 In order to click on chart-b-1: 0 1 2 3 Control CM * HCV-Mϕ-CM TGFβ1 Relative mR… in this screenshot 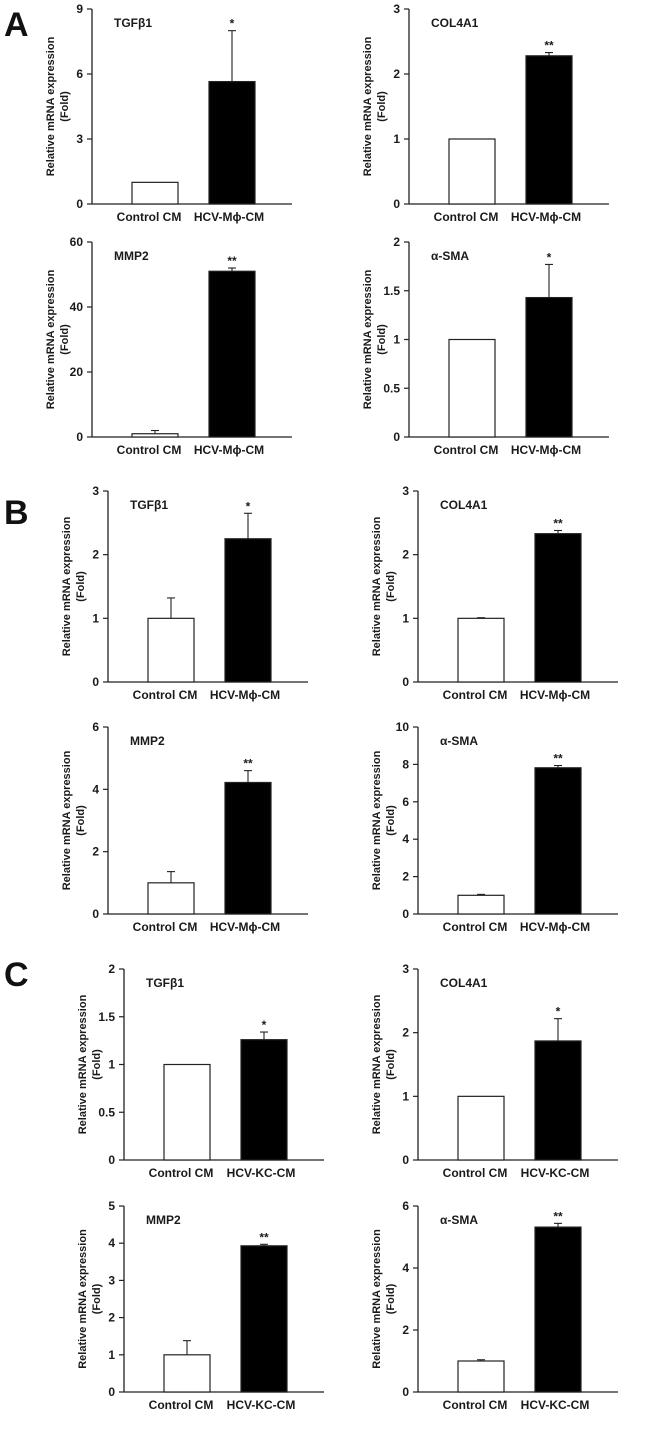, I will do `click(184, 593)`.